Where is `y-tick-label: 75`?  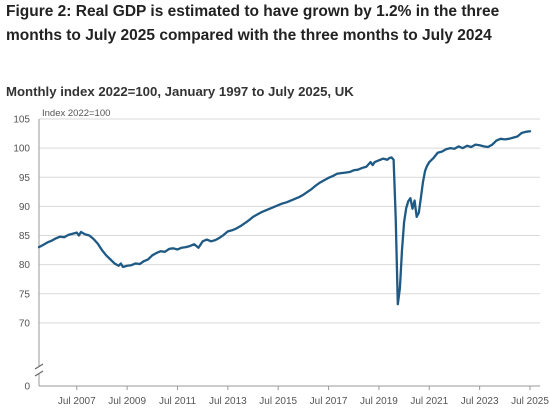
y-tick-label: 75 is located at coordinates (25, 294).